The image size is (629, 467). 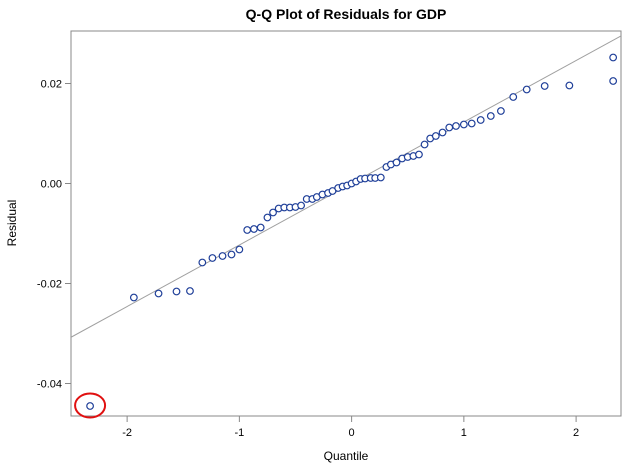 I want to click on annotation-circle, so click(x=90, y=405).